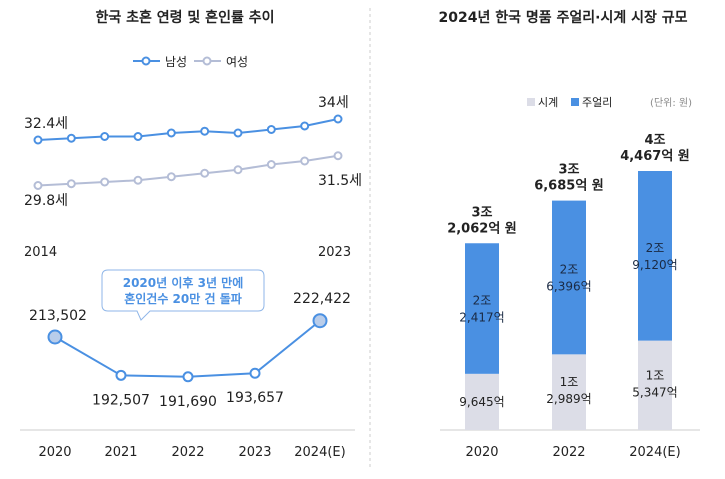 Image resolution: width=725 pixels, height=479 pixels. Describe the element at coordinates (207, 61) in the screenshot. I see `legend-female-marker` at that location.